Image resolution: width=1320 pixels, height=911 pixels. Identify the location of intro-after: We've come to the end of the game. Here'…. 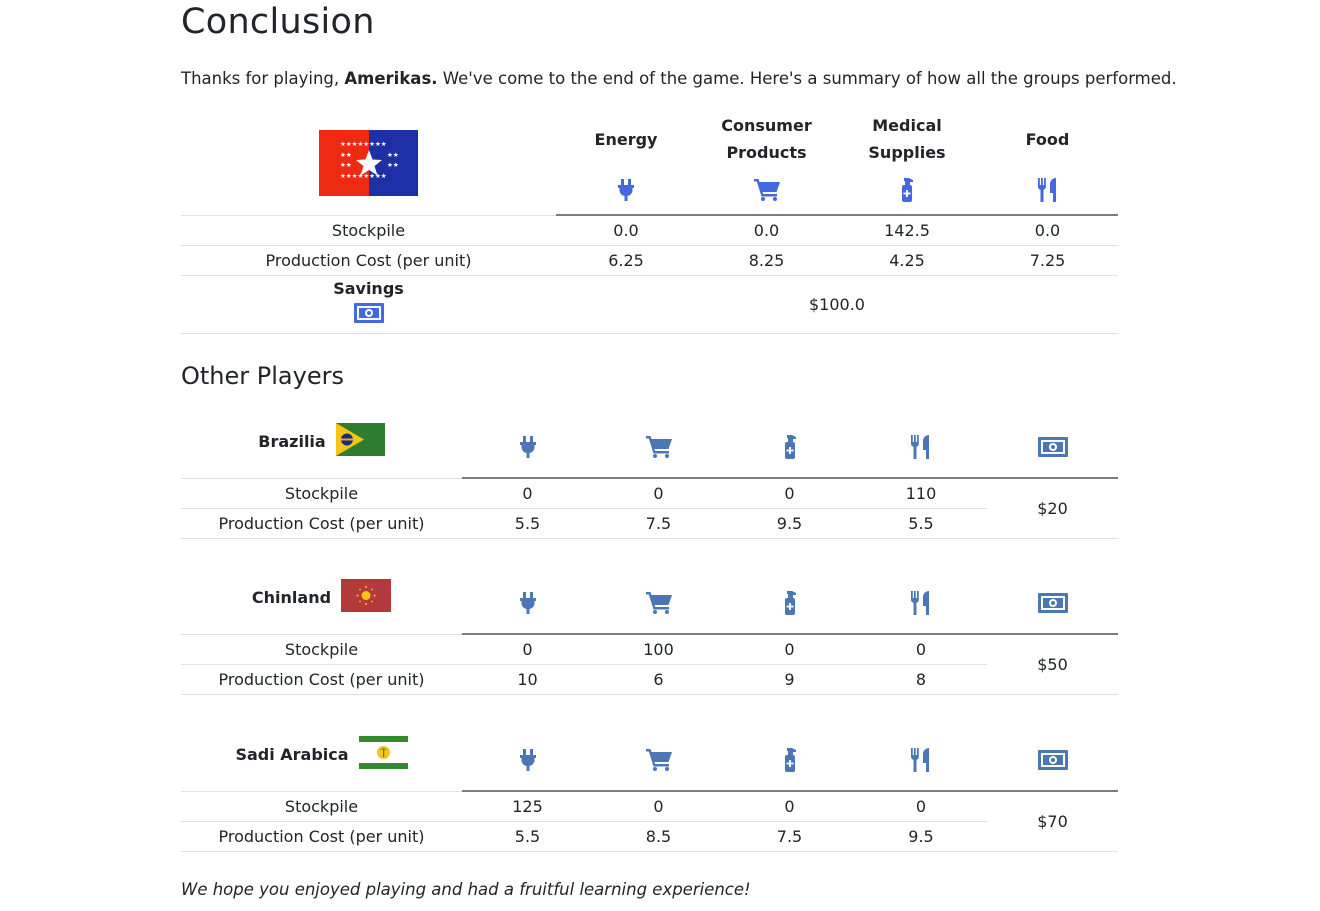
(809, 78).